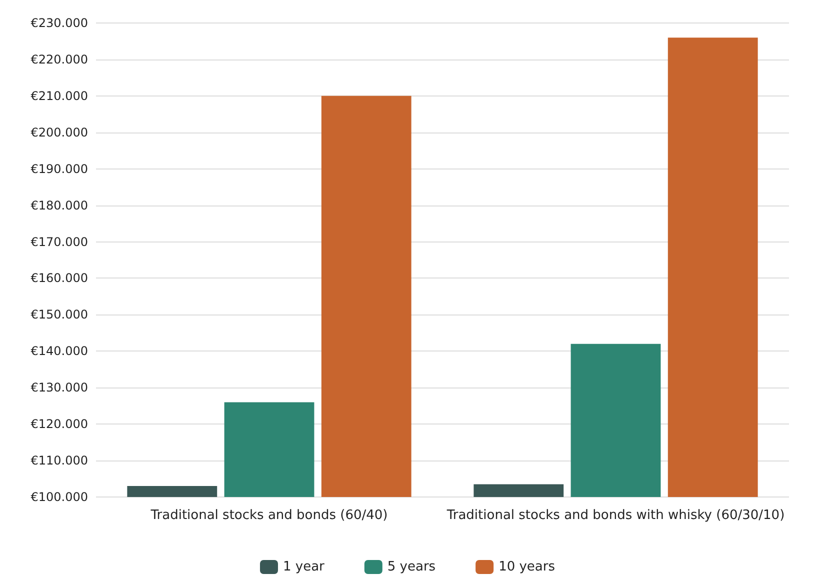  Describe the element at coordinates (59, 387) in the screenshot. I see `y-tick-label: €130.000` at that location.